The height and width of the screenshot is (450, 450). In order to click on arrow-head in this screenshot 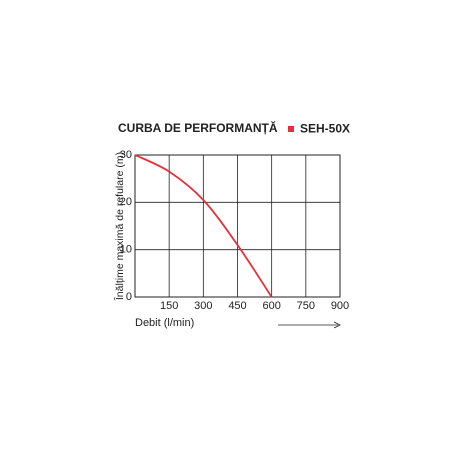, I will do `click(337, 325)`.